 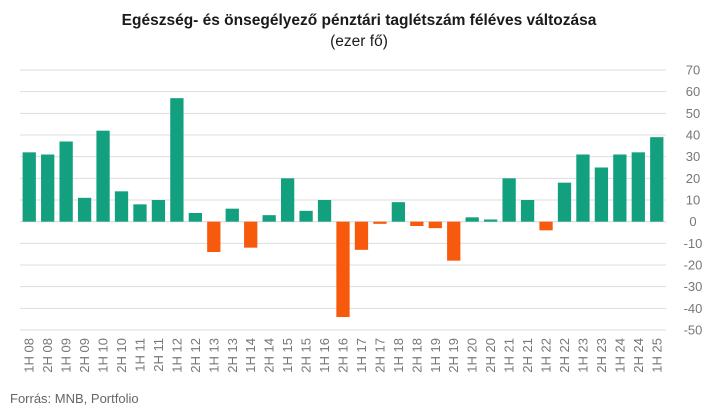 What do you see at coordinates (139, 355) in the screenshot?
I see `x-tick-label: 1H 11` at bounding box center [139, 355].